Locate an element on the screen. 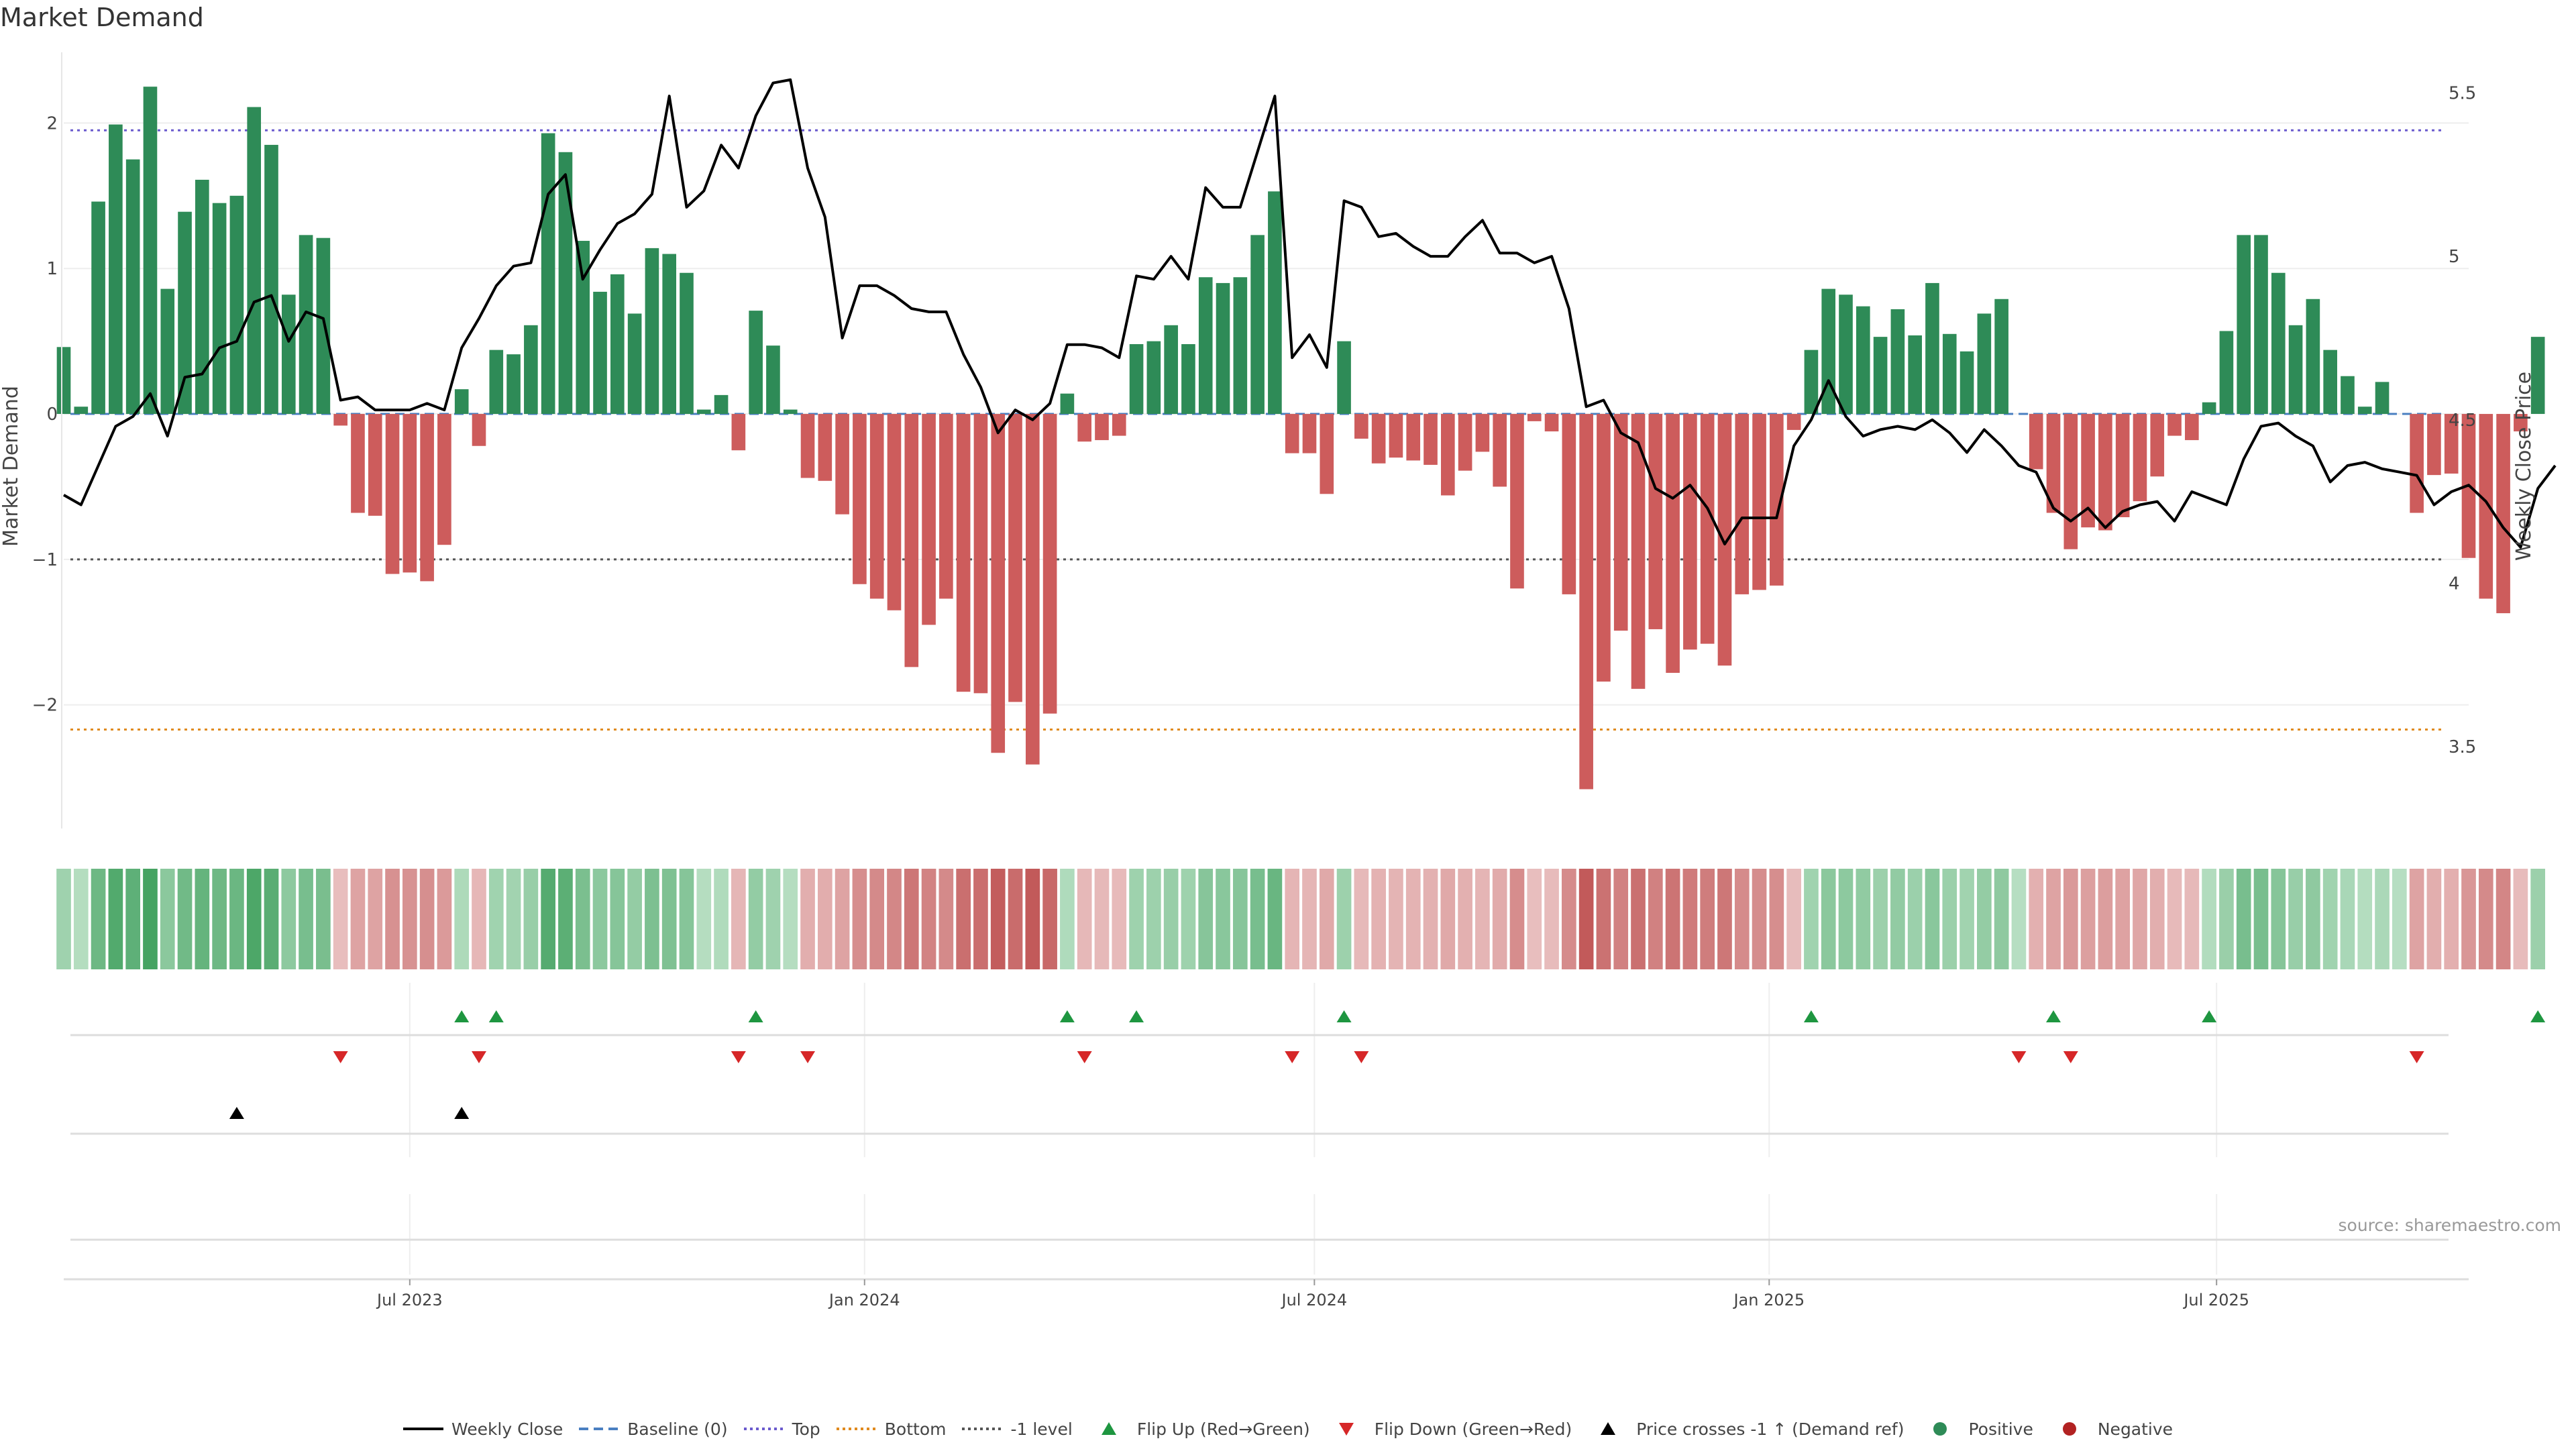 The height and width of the screenshot is (1449, 2576). y2-axis-label: Weekly Close Price is located at coordinates (2524, 466).